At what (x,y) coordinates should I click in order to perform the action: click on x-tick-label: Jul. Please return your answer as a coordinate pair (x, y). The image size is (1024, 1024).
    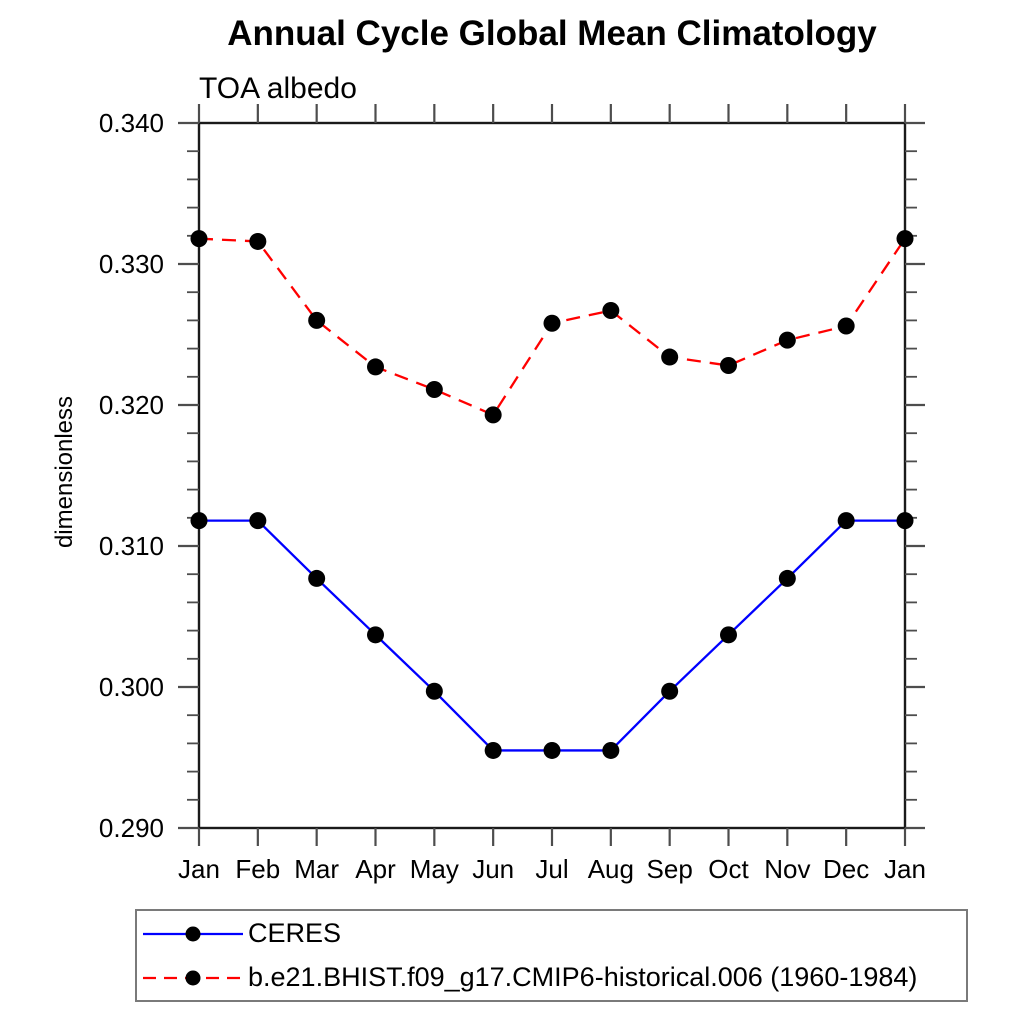
    Looking at the image, I should click on (551, 869).